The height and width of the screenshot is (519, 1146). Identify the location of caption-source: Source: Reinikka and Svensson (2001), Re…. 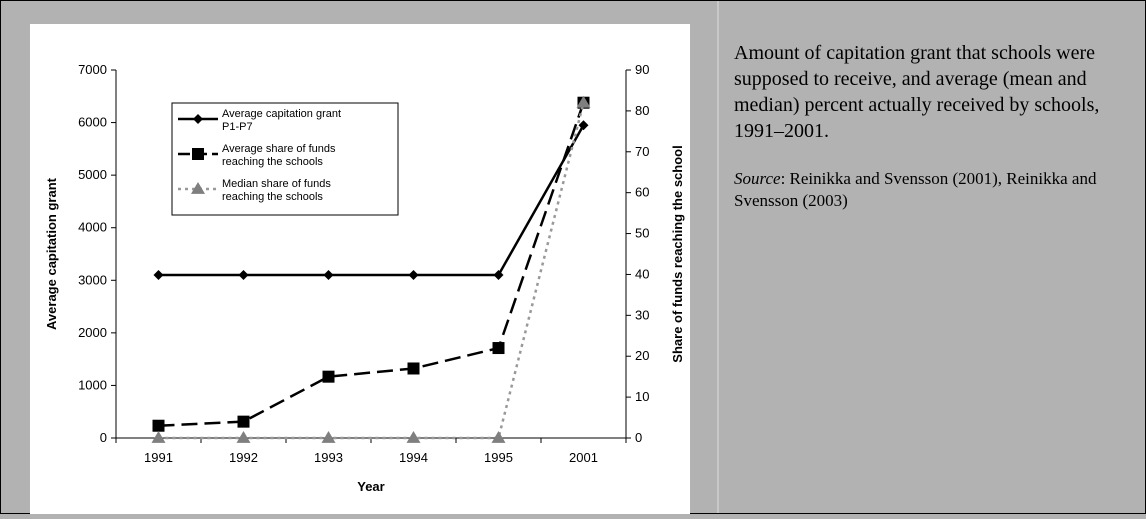
(936, 190).